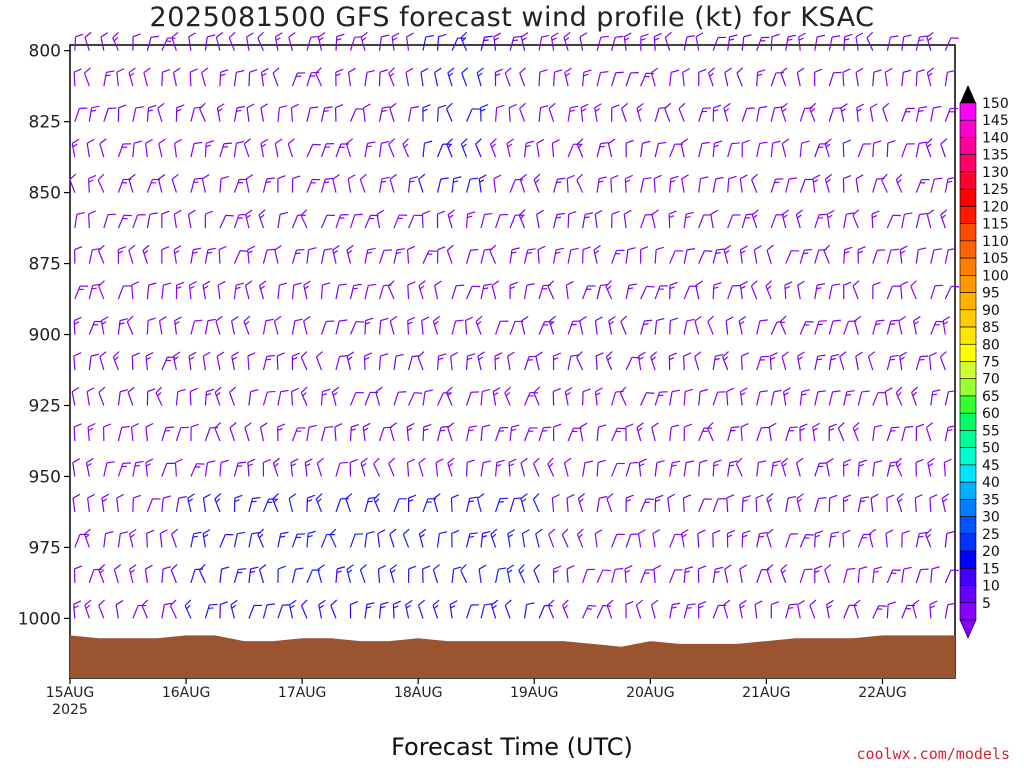 The image size is (1024, 768). What do you see at coordinates (933, 754) in the screenshot?
I see `site-credit: coolwx.com/models` at bounding box center [933, 754].